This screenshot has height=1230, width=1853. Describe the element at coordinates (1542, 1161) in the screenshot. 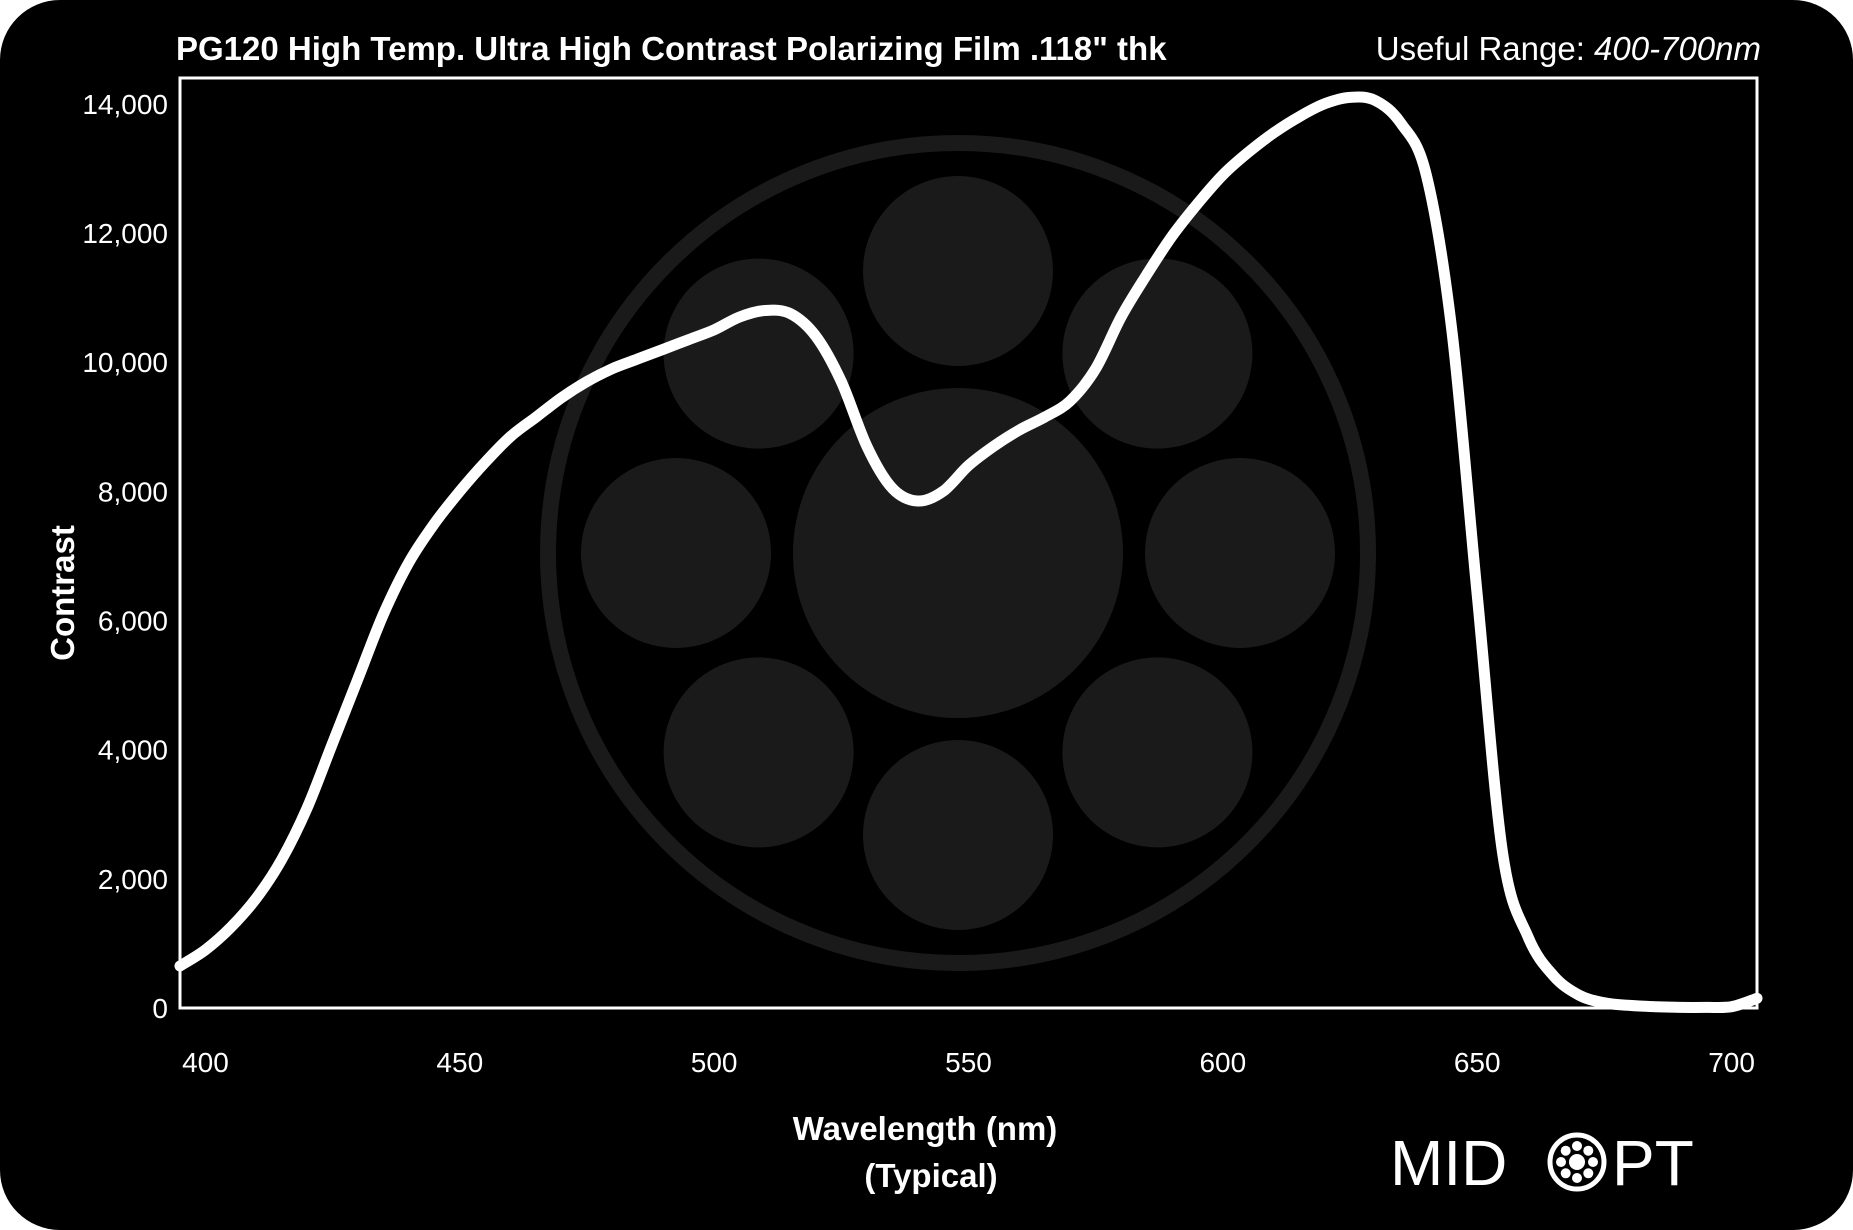

I see `midopt-logo: MID PT` at that location.